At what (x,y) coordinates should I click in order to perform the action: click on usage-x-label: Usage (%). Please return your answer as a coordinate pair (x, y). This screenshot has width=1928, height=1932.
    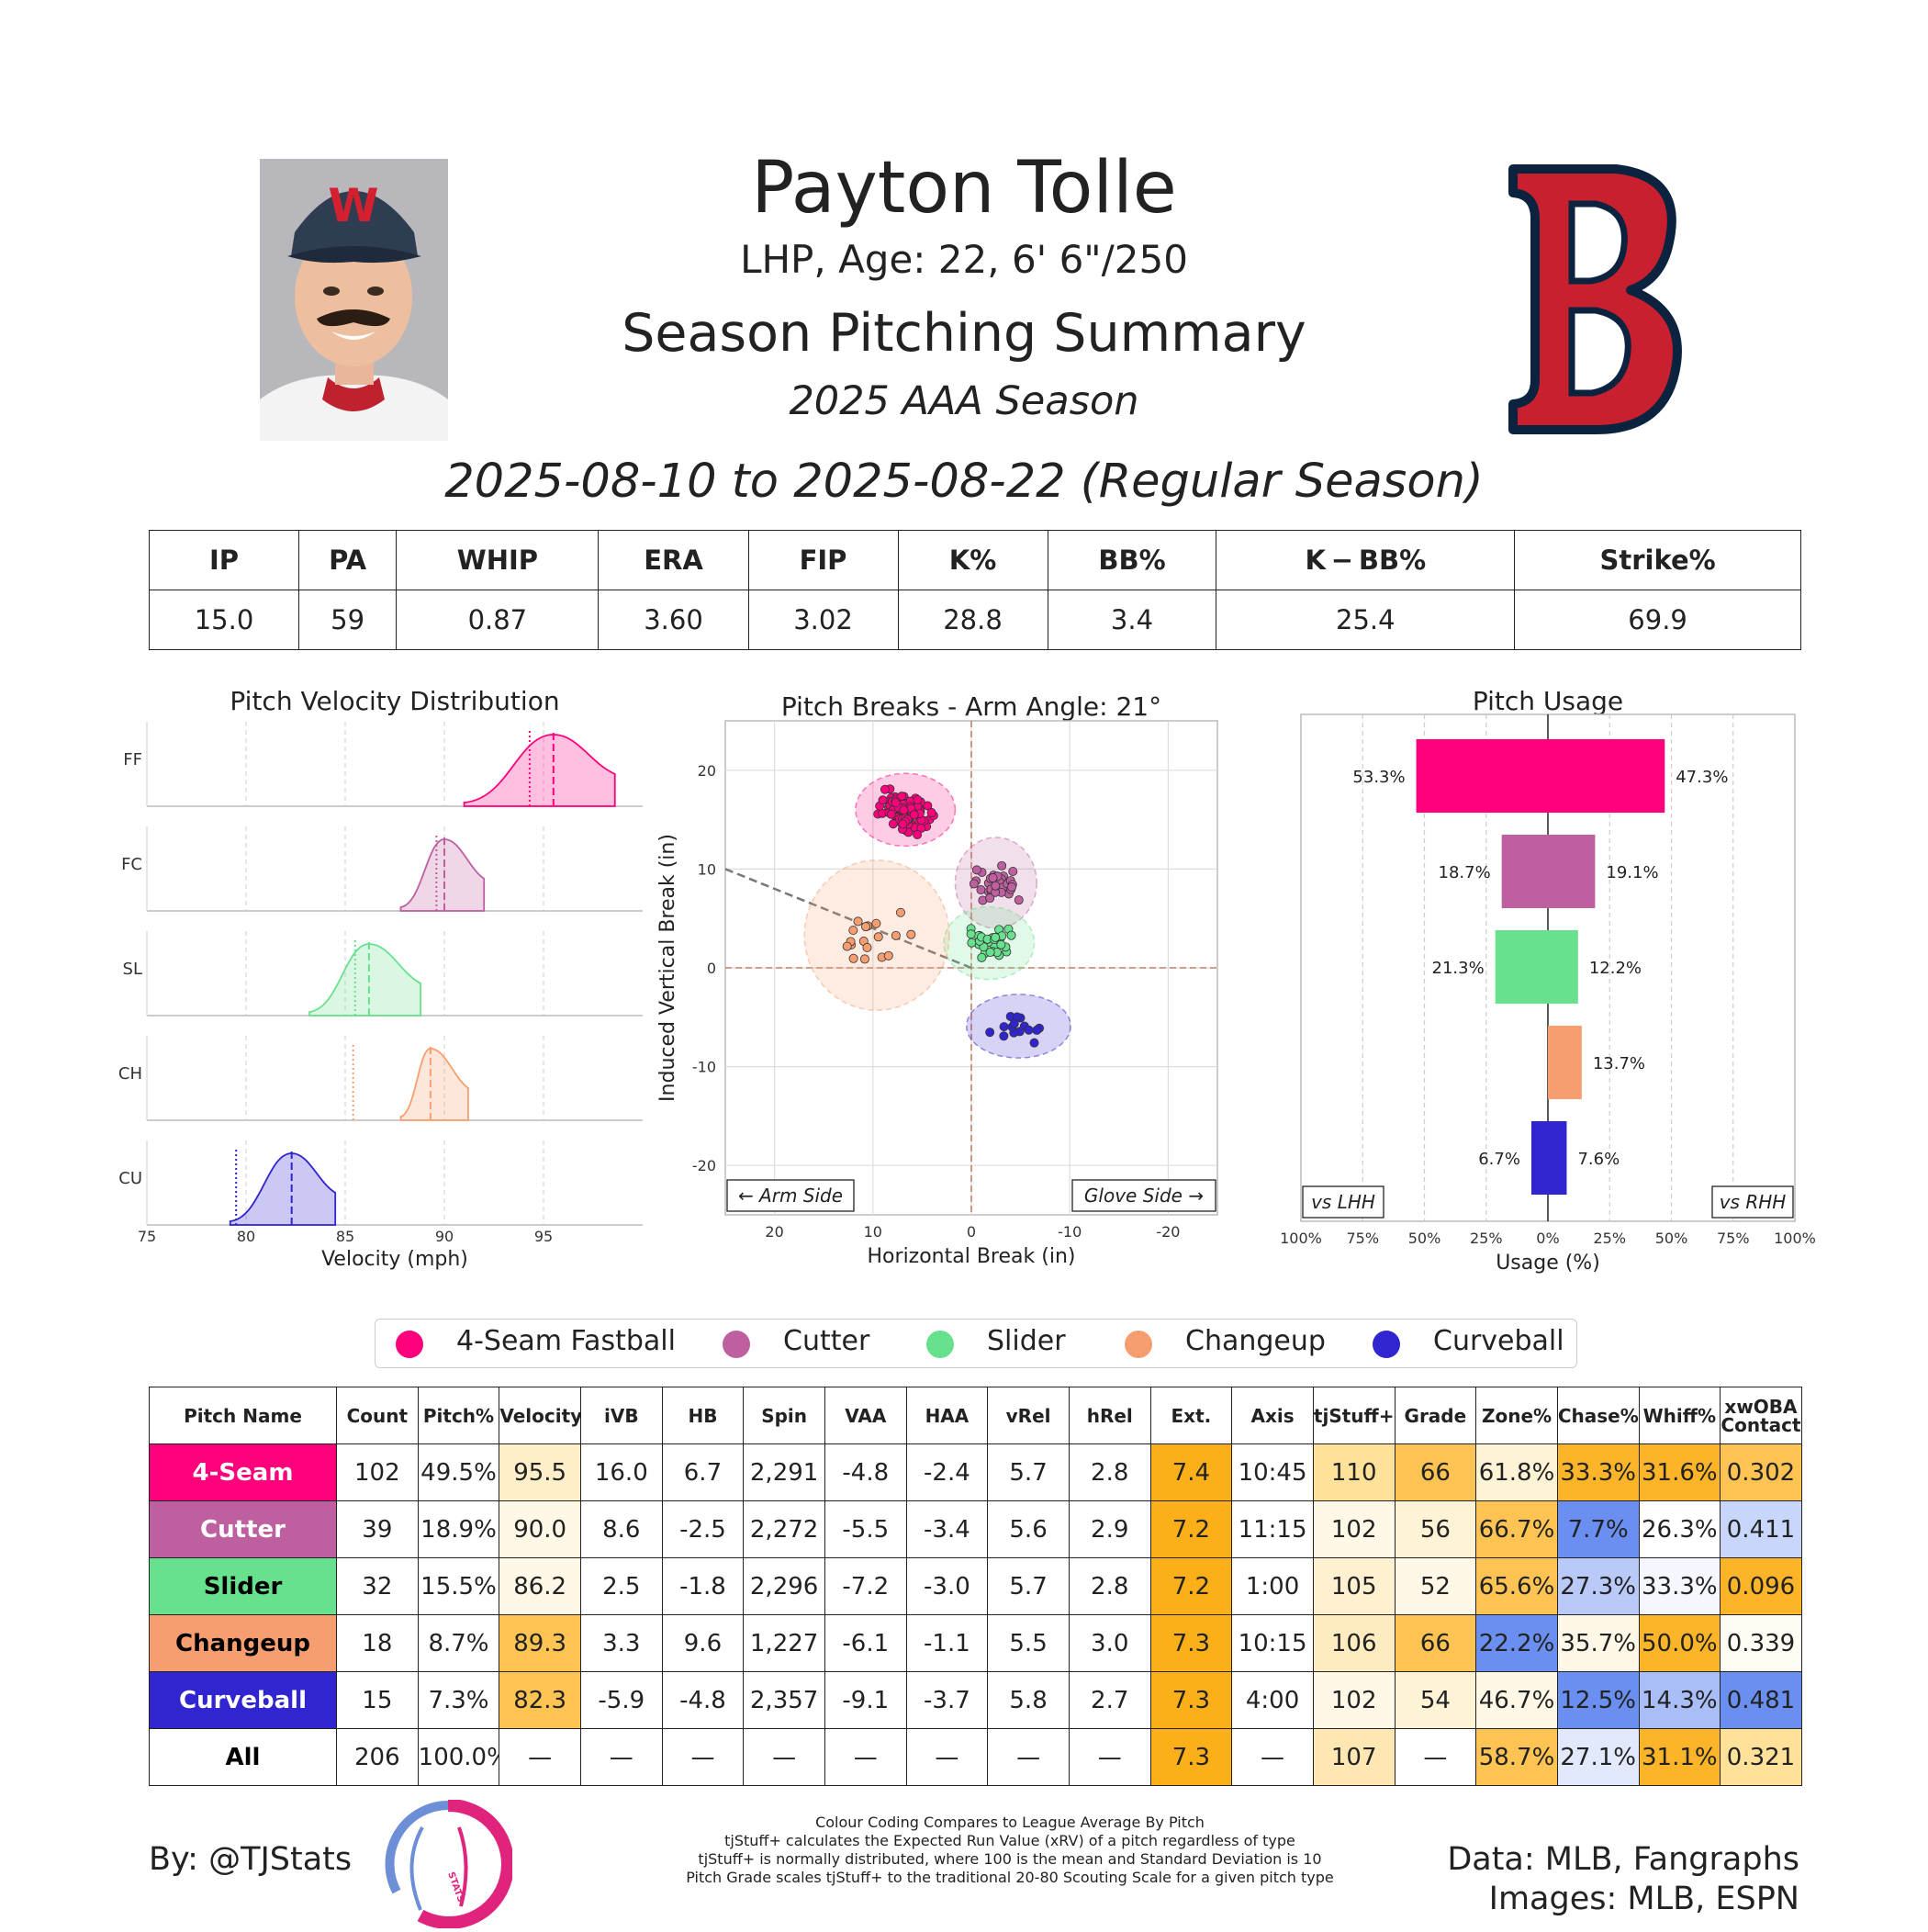
    Looking at the image, I should click on (1548, 1263).